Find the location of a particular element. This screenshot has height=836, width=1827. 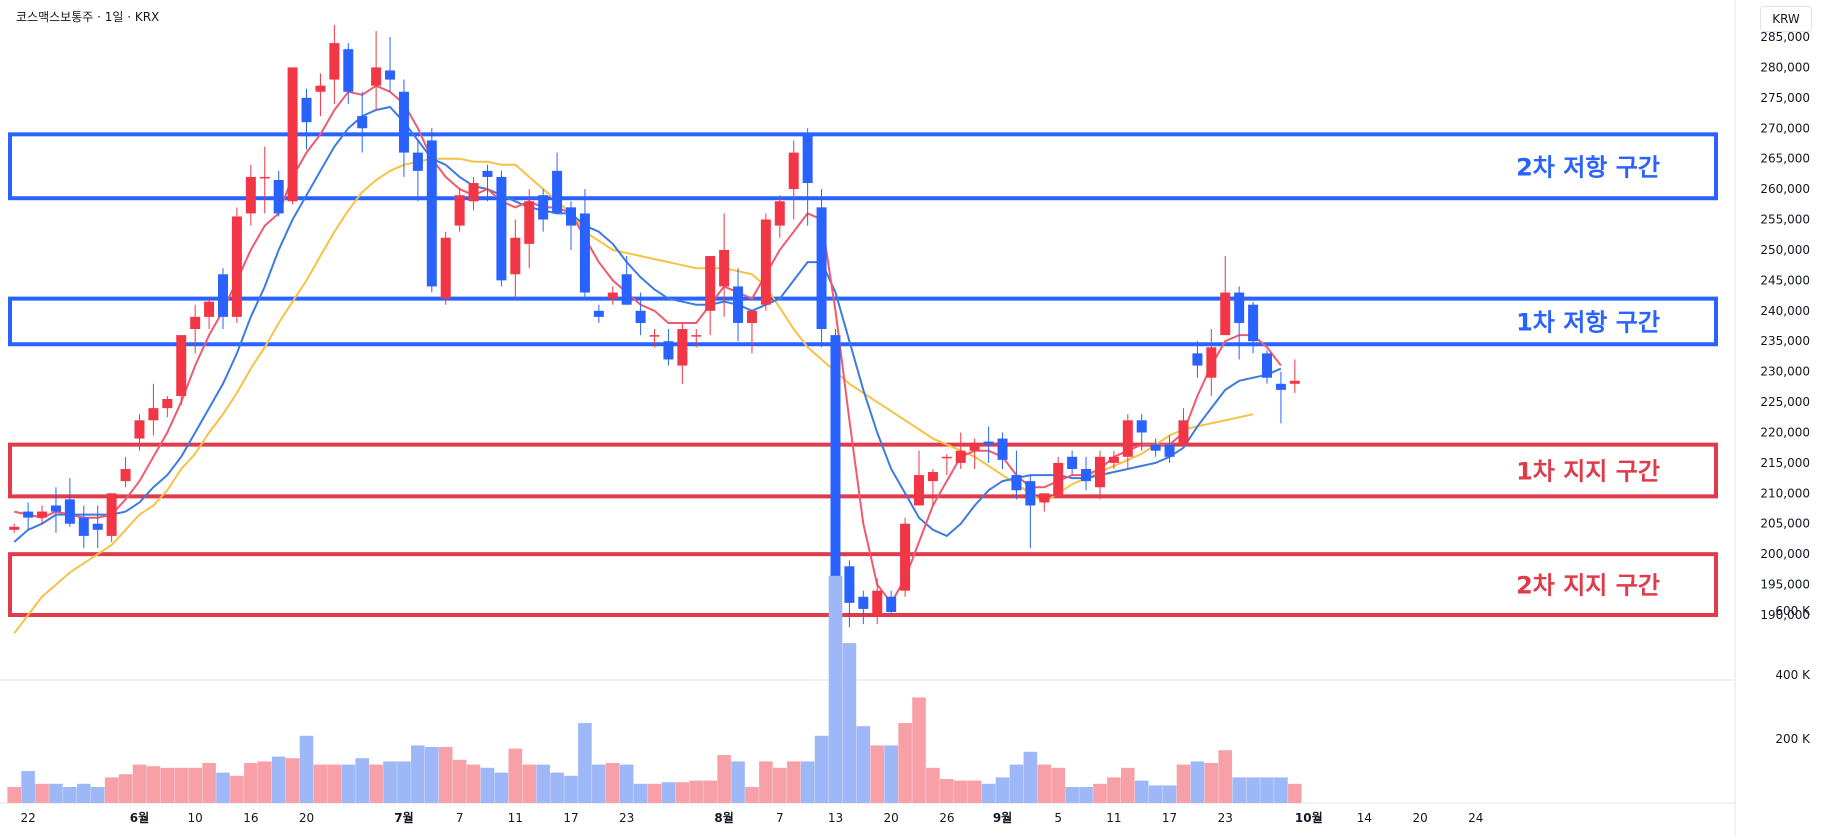

price-tick-label: 270,000 is located at coordinates (1785, 128).